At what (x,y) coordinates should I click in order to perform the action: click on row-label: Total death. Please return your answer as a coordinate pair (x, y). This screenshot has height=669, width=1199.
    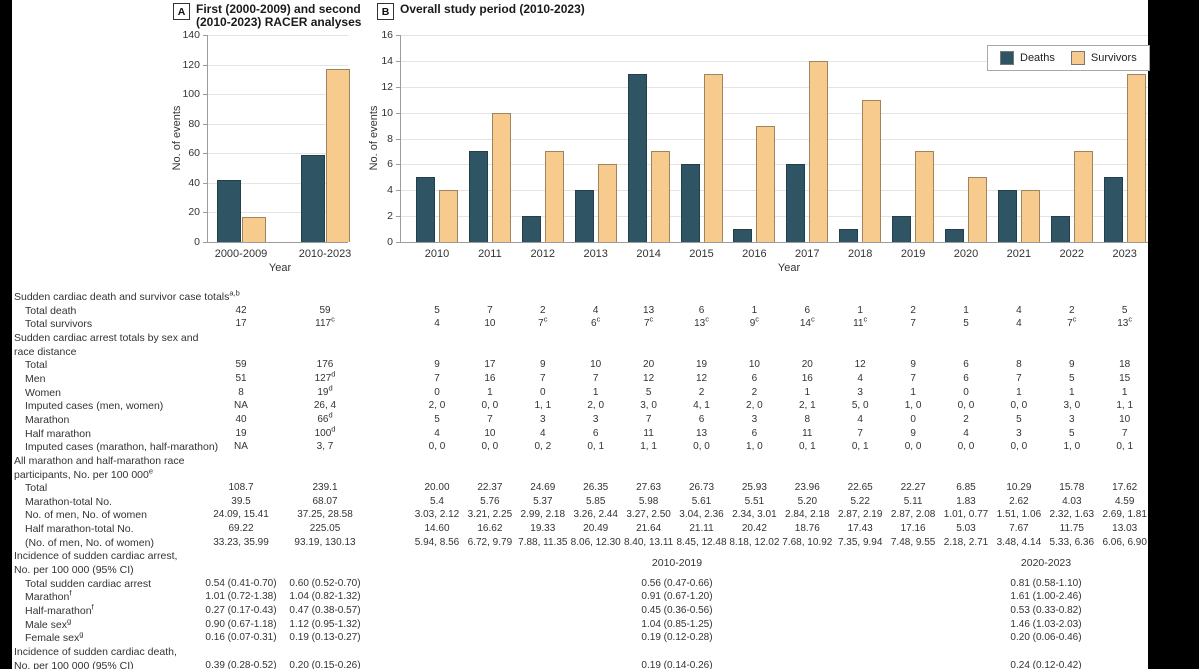
    Looking at the image, I should click on (51, 310).